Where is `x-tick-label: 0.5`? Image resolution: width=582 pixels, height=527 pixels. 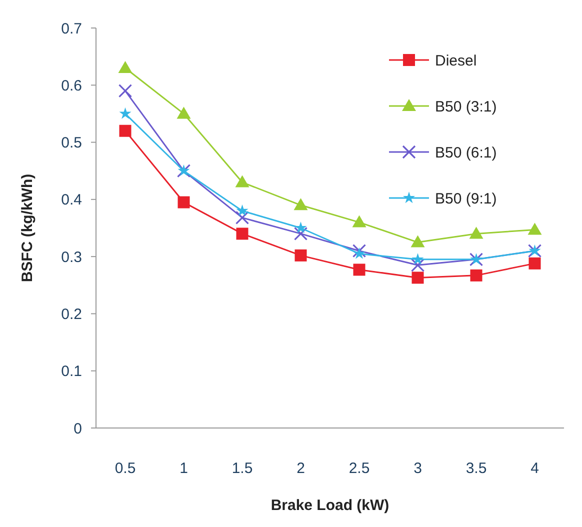 x-tick-label: 0.5 is located at coordinates (125, 468).